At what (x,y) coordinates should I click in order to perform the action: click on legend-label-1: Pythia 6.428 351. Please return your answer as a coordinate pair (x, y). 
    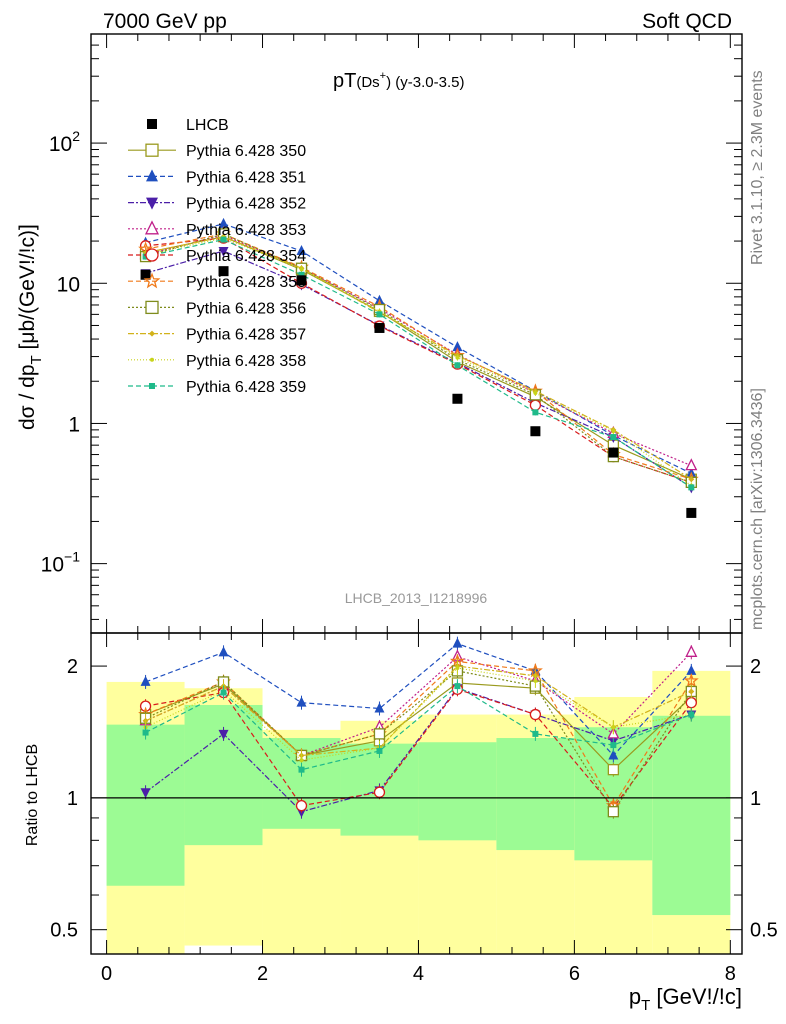
    Looking at the image, I should click on (246, 177).